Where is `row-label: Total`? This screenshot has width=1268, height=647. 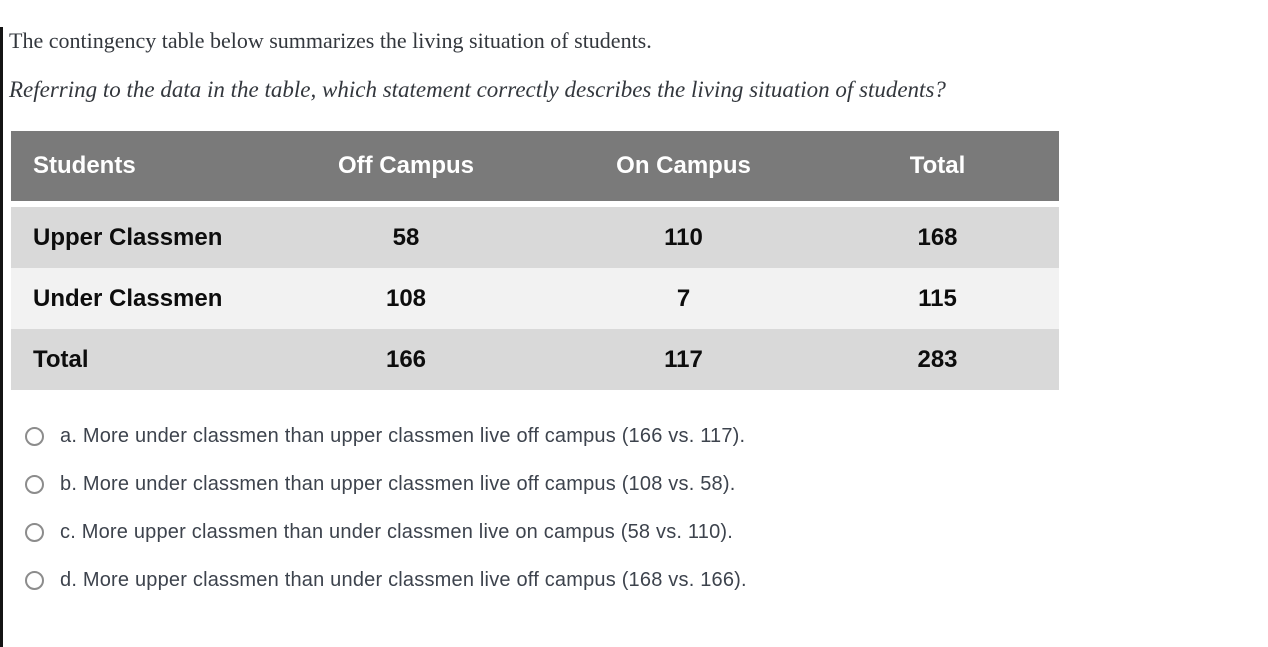
row-label: Total is located at coordinates (61, 359).